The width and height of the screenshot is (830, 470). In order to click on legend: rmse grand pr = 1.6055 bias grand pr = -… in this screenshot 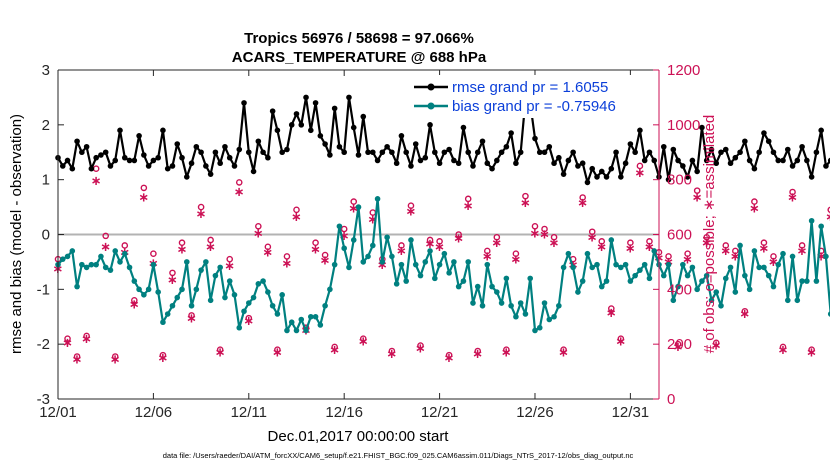, I will do `click(533, 96)`.